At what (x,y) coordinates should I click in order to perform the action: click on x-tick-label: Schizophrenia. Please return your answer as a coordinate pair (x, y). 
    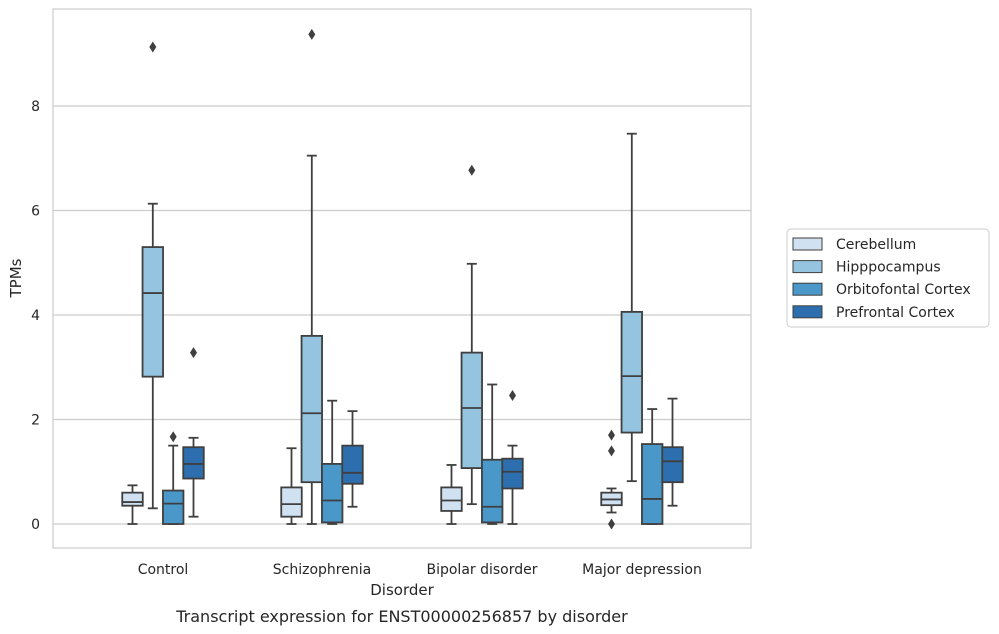
    Looking at the image, I should click on (322, 570).